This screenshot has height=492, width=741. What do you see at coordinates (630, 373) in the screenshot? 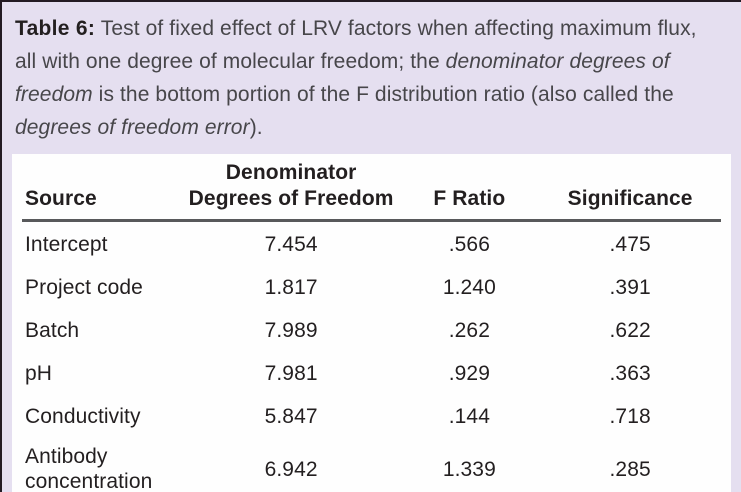
I see `table-cell-sig: .363` at bounding box center [630, 373].